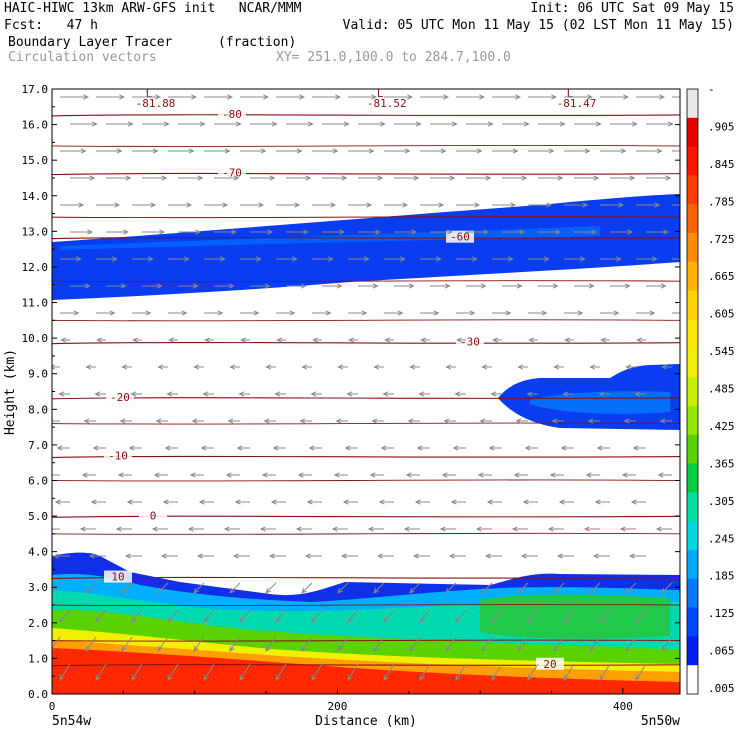 The height and width of the screenshot is (740, 740). Describe the element at coordinates (460, 236) in the screenshot. I see `isotherm-label-bg` at that location.